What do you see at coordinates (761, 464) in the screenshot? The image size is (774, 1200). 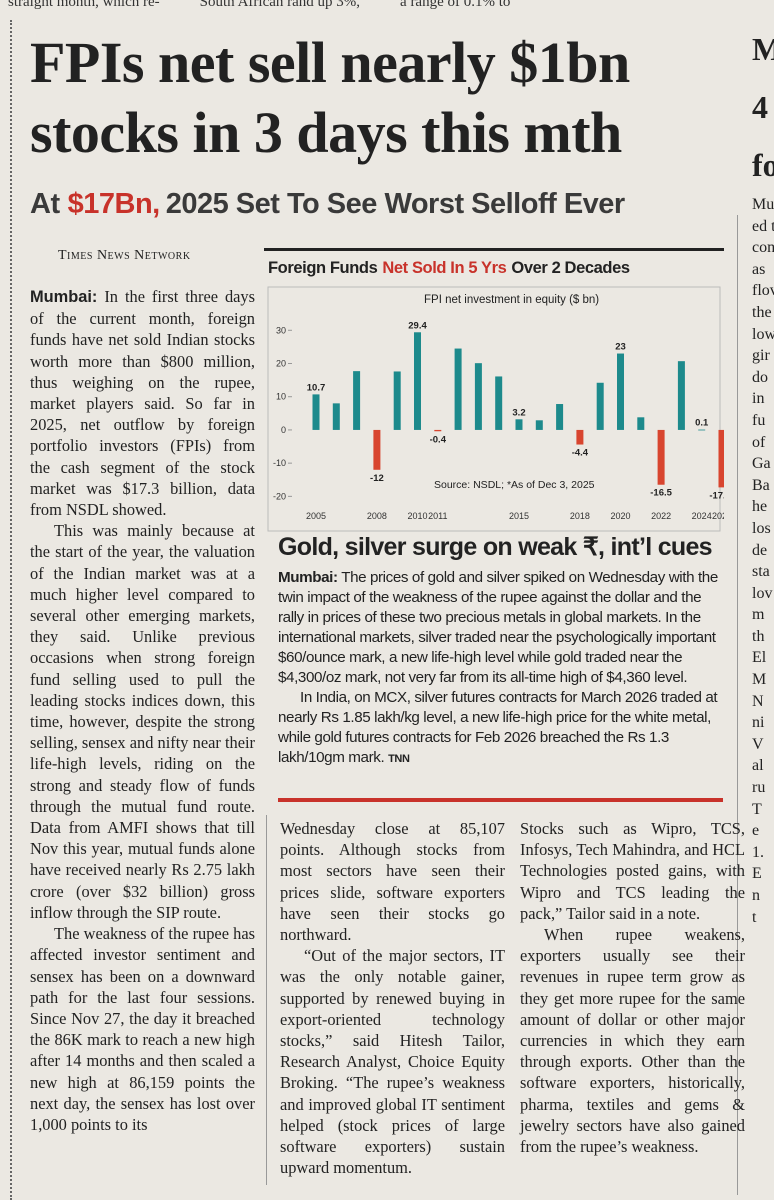 I see `edge-fragment: Ga` at bounding box center [761, 464].